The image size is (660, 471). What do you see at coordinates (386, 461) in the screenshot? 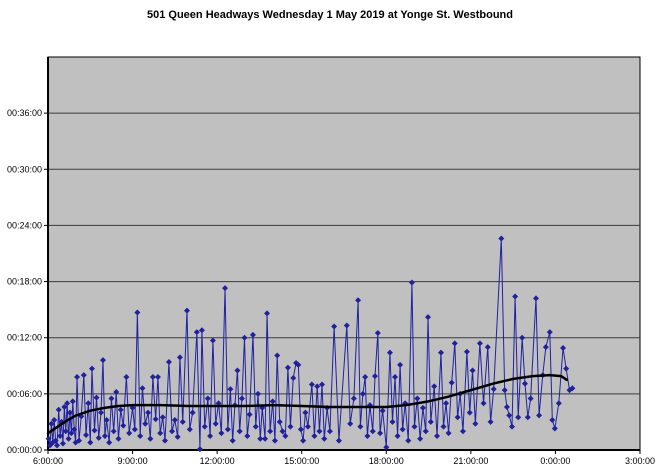
I see `x-tick-label: 18:00:00` at bounding box center [386, 461].